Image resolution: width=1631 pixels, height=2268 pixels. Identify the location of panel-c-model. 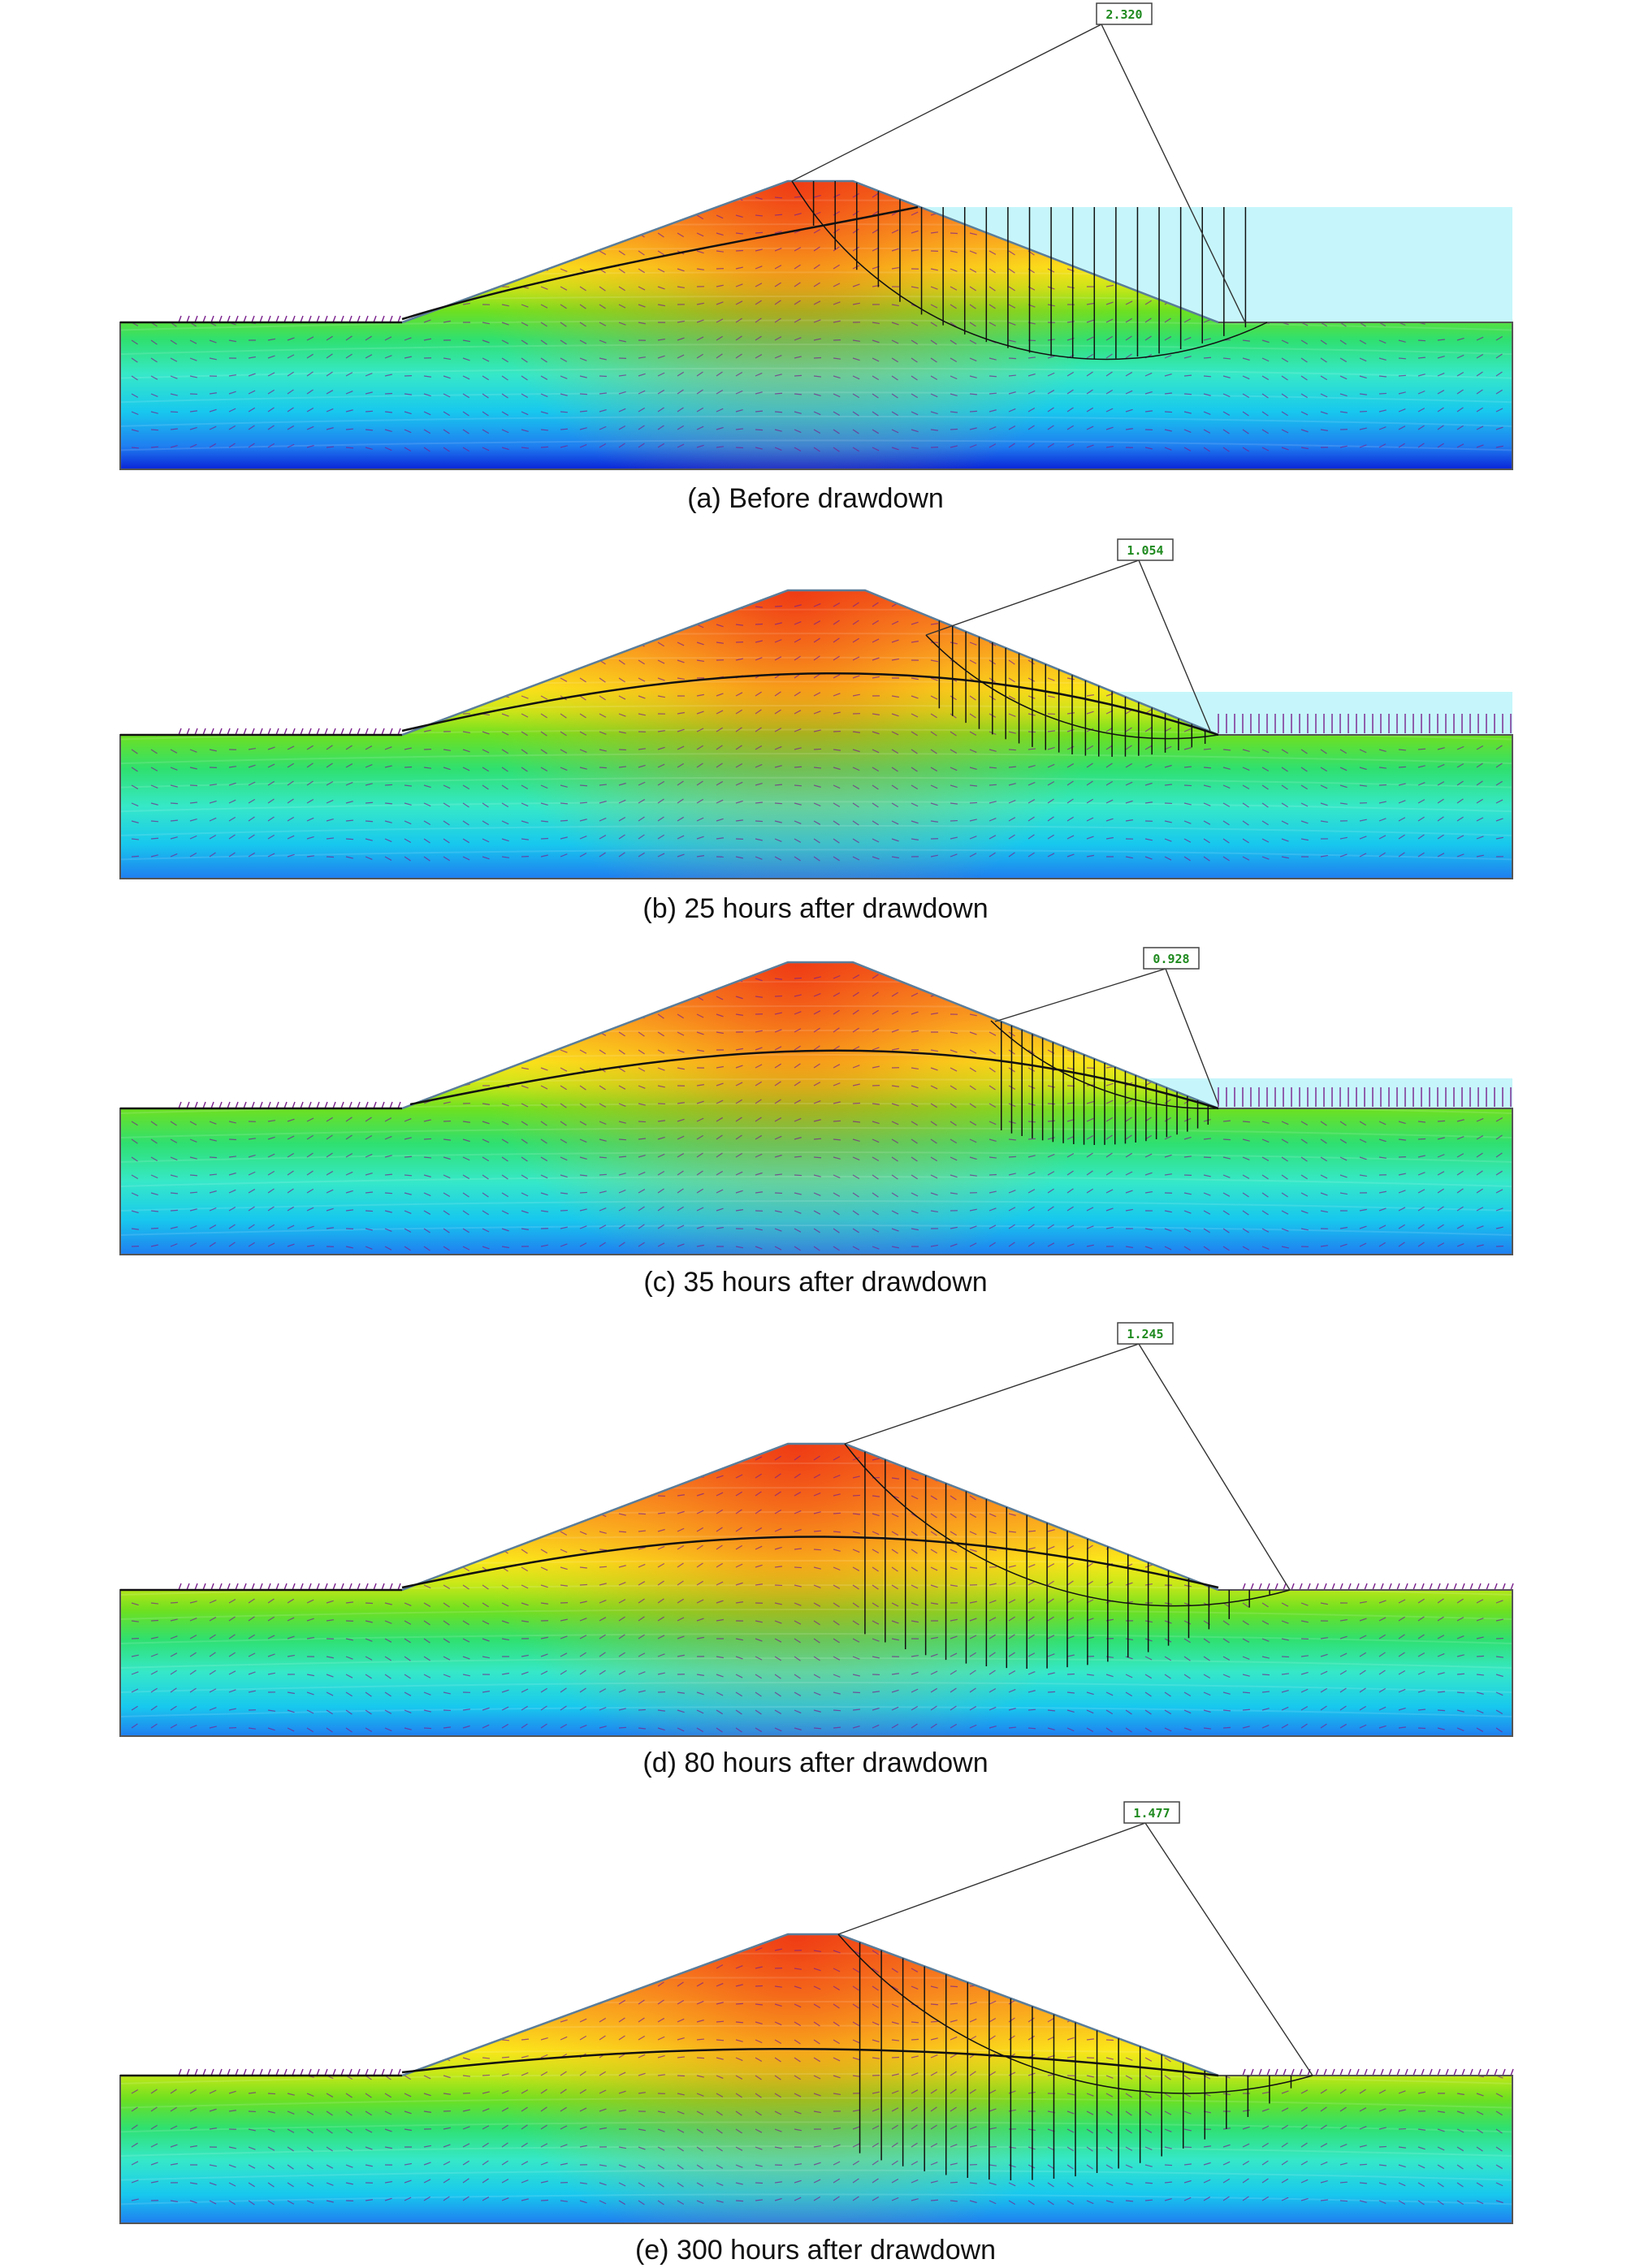
(816, 1108).